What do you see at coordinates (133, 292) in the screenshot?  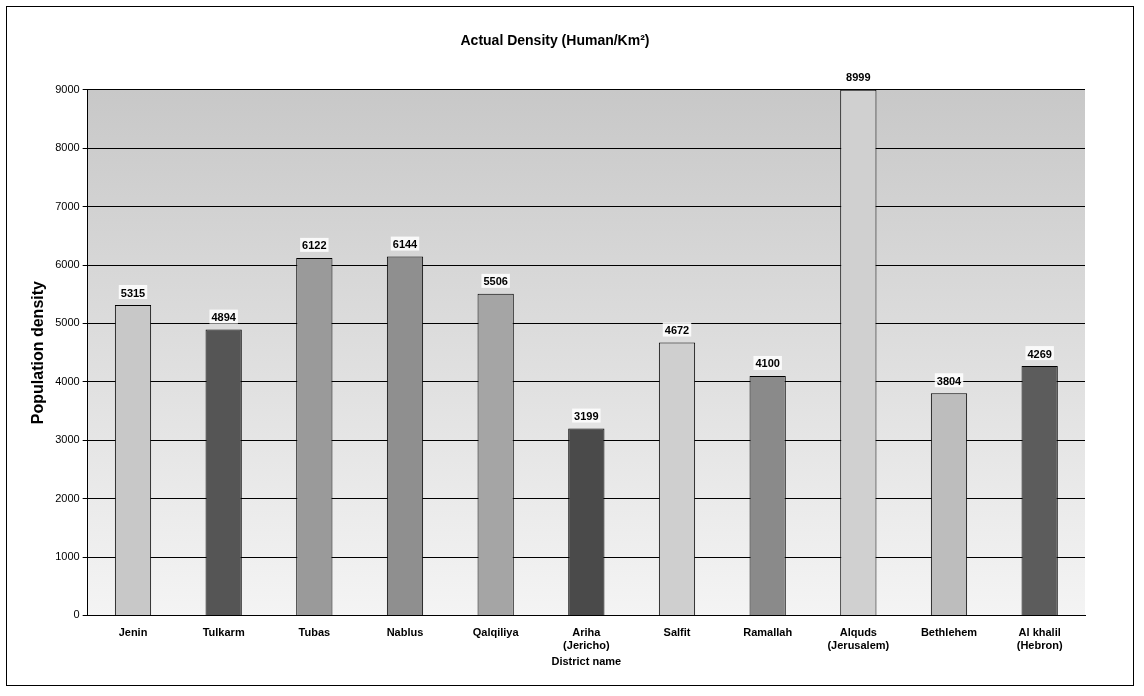 I see `data-label: 5315` at bounding box center [133, 292].